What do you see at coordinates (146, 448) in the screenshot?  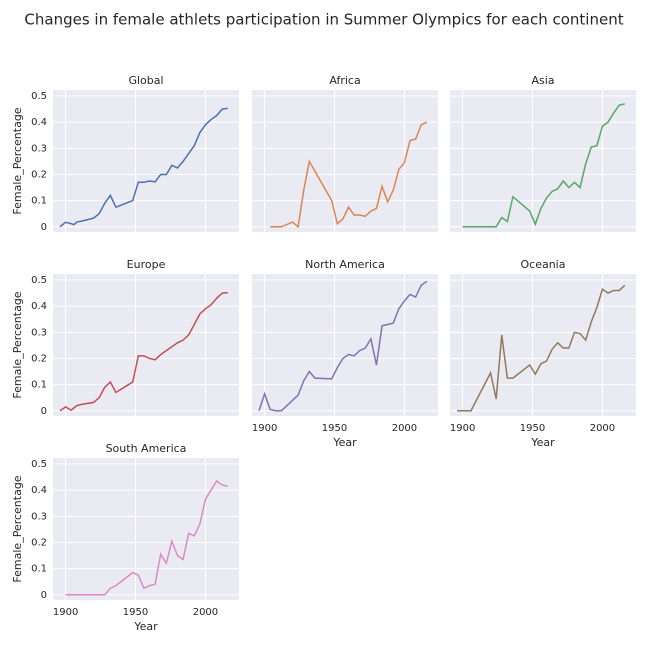 I see `panel-title: South America` at bounding box center [146, 448].